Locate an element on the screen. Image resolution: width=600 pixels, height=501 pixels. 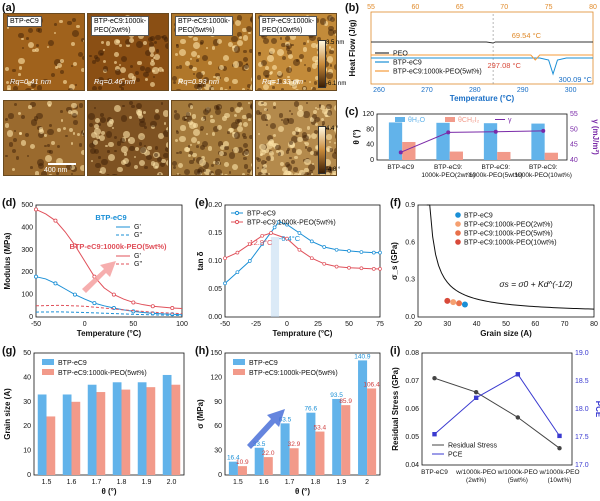
y-axis-title: Heat Flow (J/g) is located at coordinates (352, 47).